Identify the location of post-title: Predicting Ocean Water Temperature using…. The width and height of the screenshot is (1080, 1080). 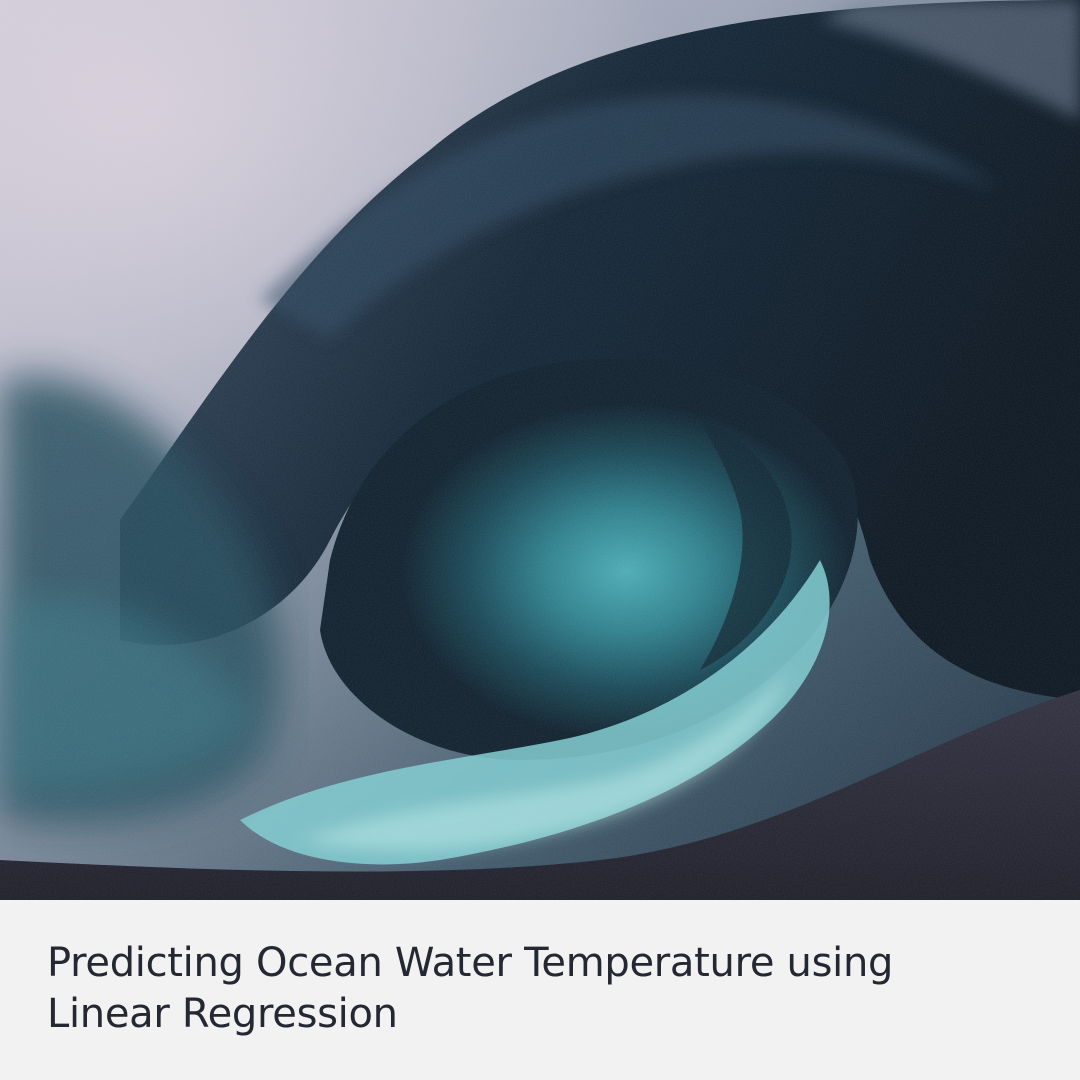
(497, 989).